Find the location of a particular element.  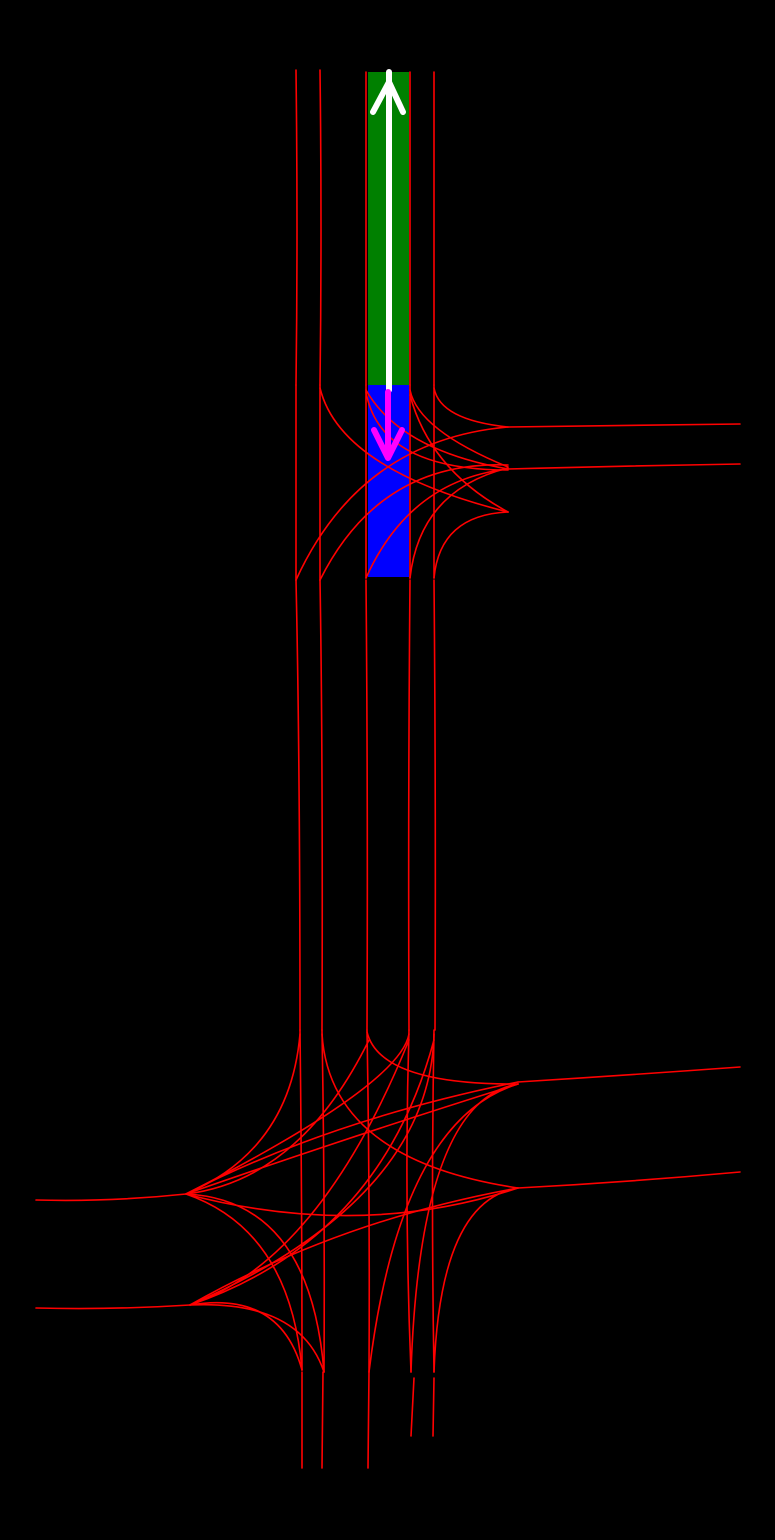

down-arrow-icon is located at coordinates (388, 425).